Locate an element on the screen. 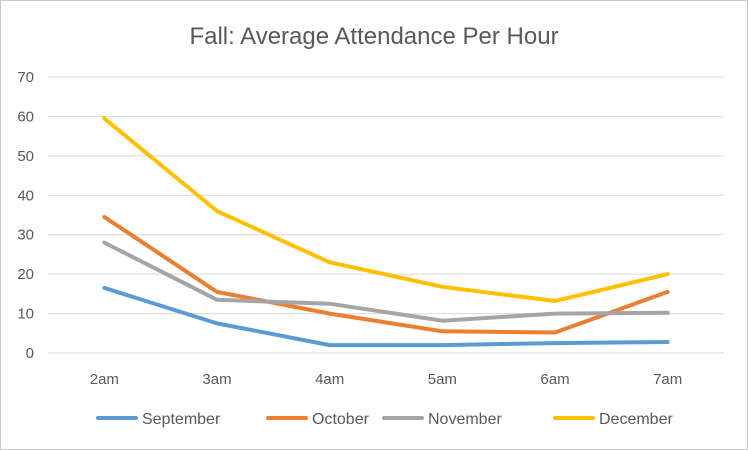 The image size is (748, 450). series-line-november is located at coordinates (386, 281).